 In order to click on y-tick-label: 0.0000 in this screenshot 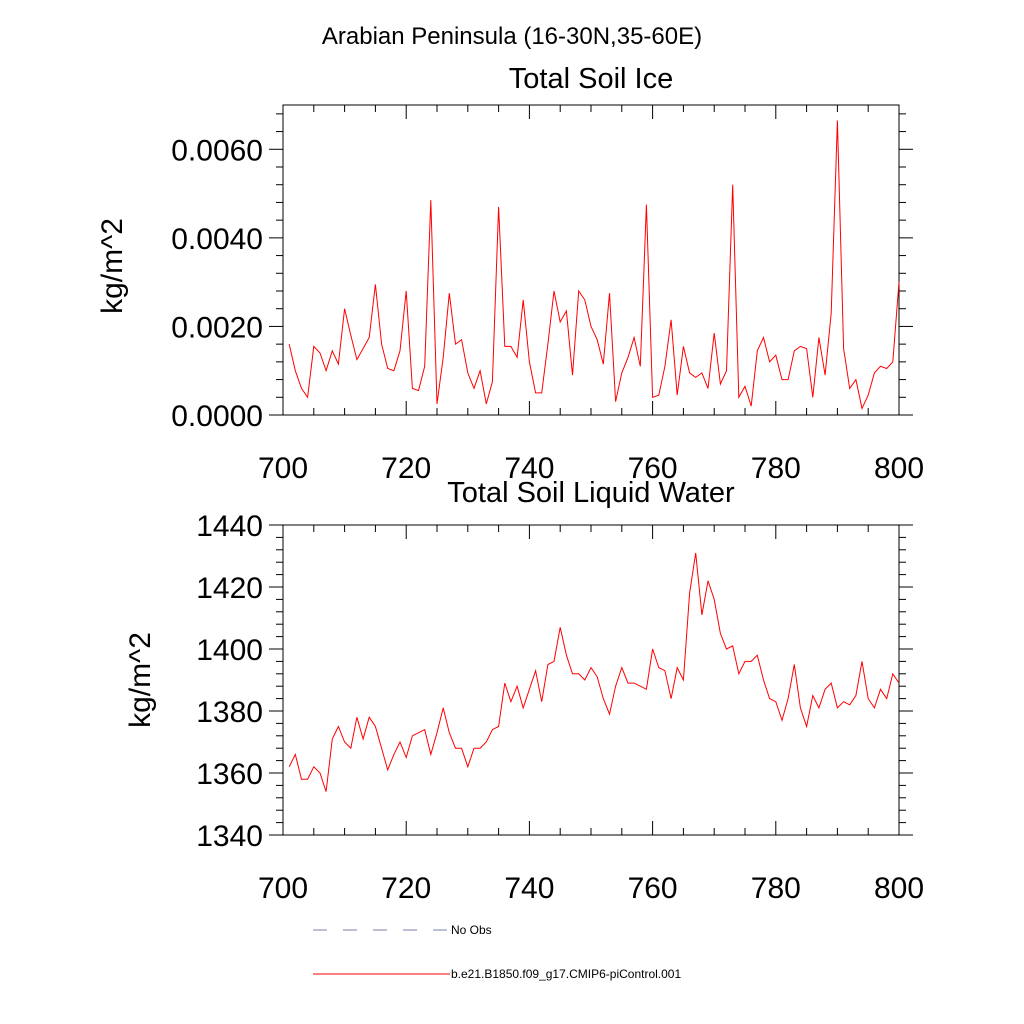, I will do `click(217, 416)`.